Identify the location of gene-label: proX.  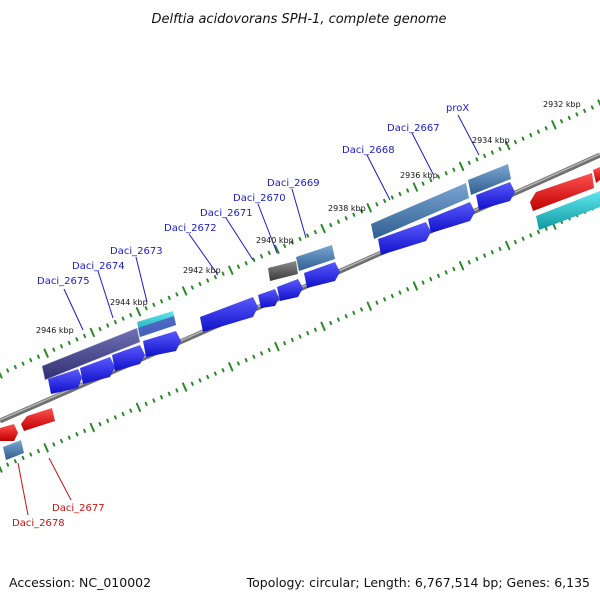
(457, 108).